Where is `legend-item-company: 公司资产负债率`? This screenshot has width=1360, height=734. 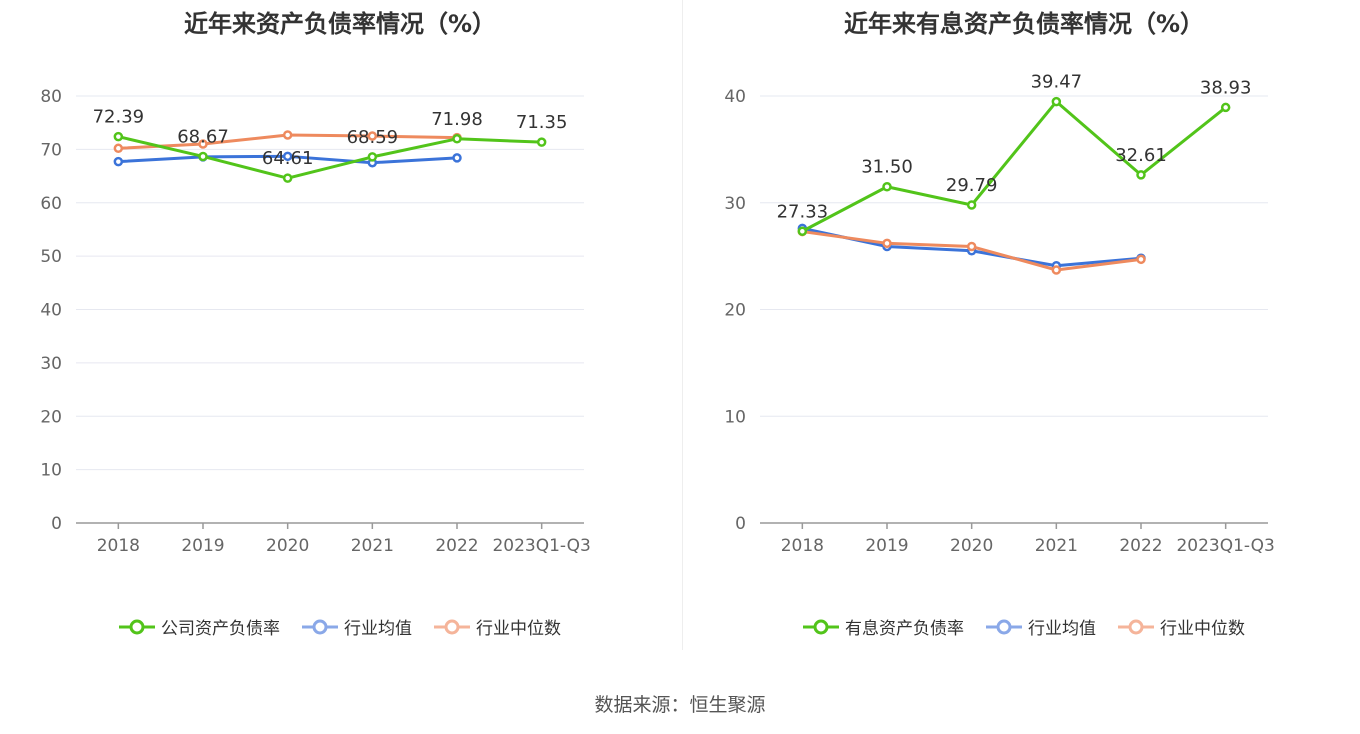 legend-item-company: 公司资产负债率 is located at coordinates (199, 626).